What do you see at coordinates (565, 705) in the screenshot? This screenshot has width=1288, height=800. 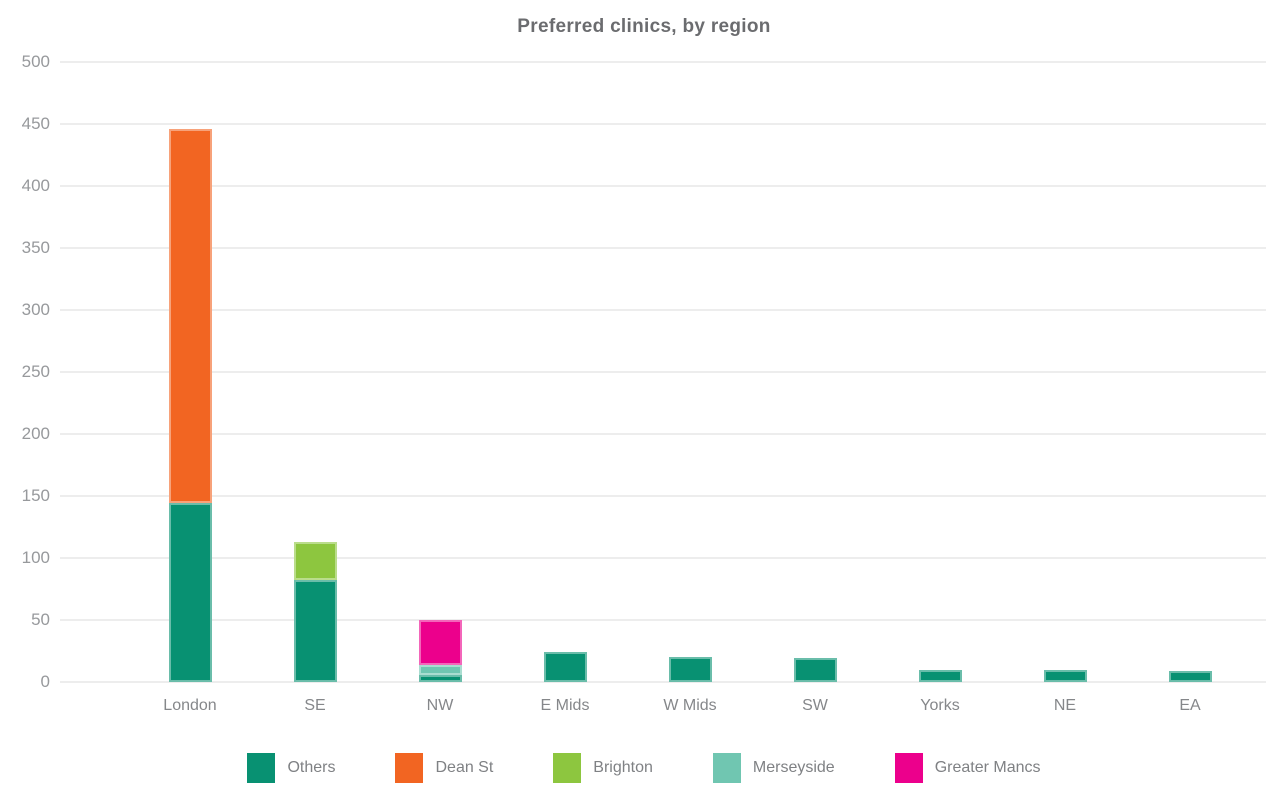 I see `x-tick-label-e-mids: E Mids` at bounding box center [565, 705].